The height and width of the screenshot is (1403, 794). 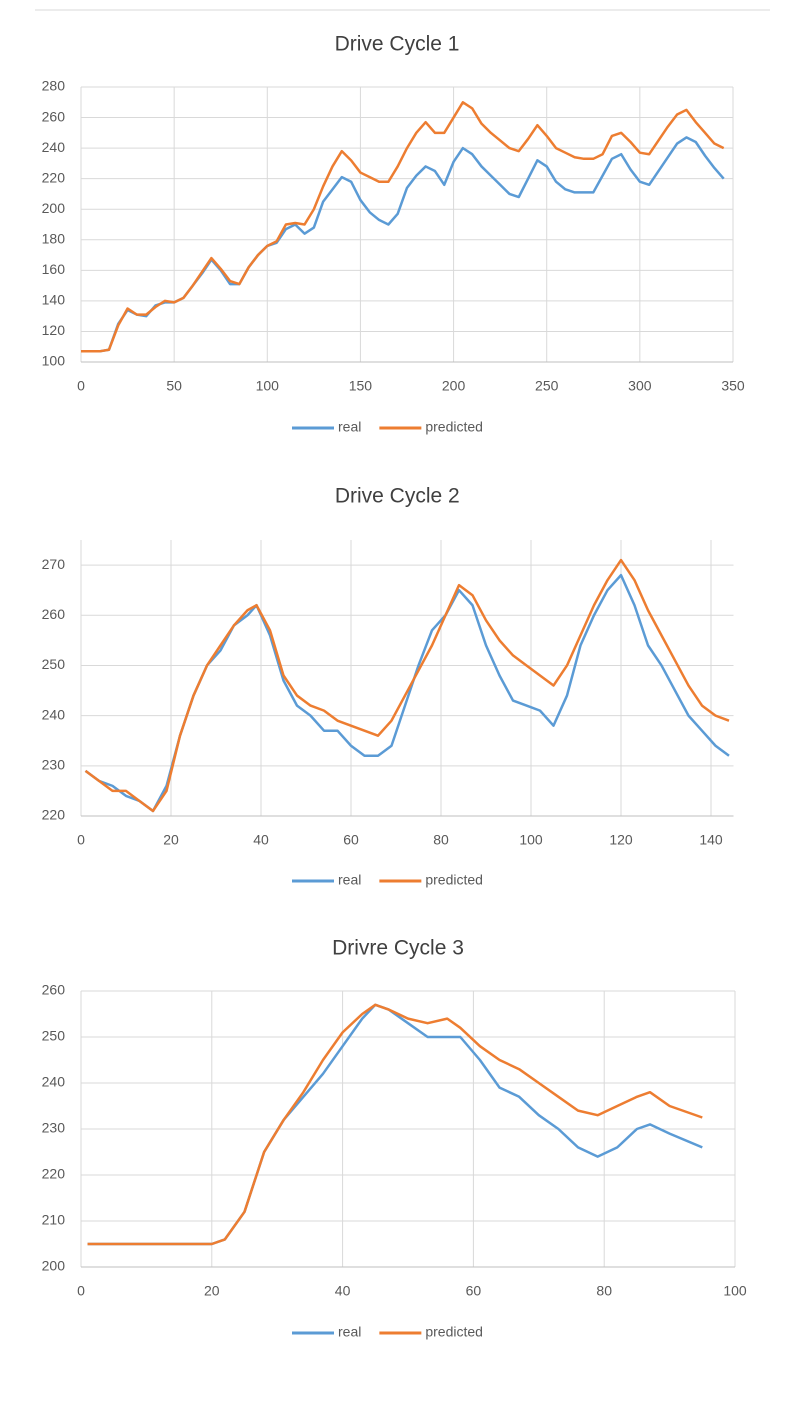 I want to click on chart-title: Drivre Cycle 3, so click(x=398, y=948).